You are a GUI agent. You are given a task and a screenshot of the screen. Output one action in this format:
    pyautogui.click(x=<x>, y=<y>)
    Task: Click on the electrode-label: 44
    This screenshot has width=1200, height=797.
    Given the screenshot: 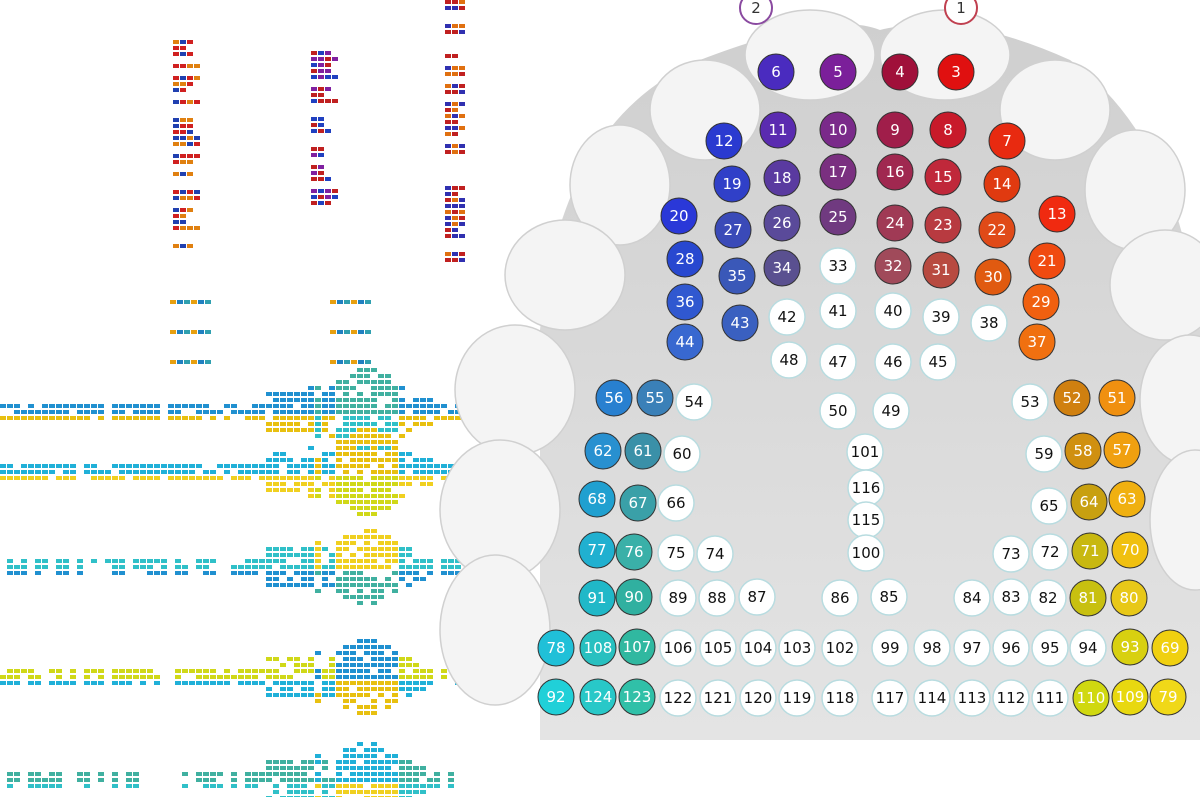 What is the action you would take?
    pyautogui.click(x=684, y=342)
    